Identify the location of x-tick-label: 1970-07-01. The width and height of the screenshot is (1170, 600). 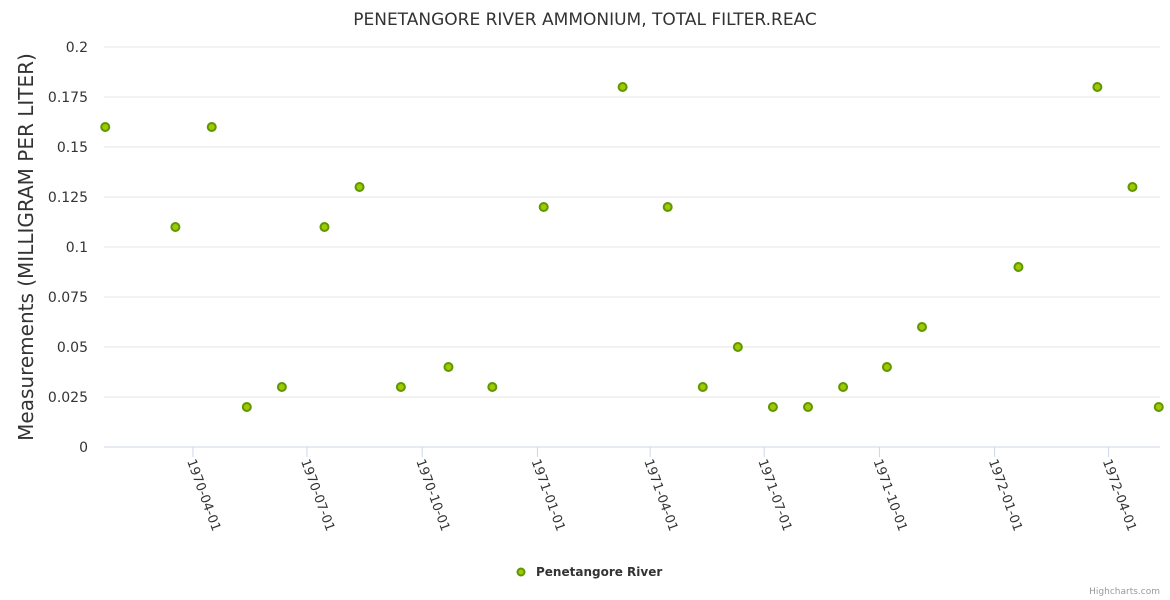
(317, 495).